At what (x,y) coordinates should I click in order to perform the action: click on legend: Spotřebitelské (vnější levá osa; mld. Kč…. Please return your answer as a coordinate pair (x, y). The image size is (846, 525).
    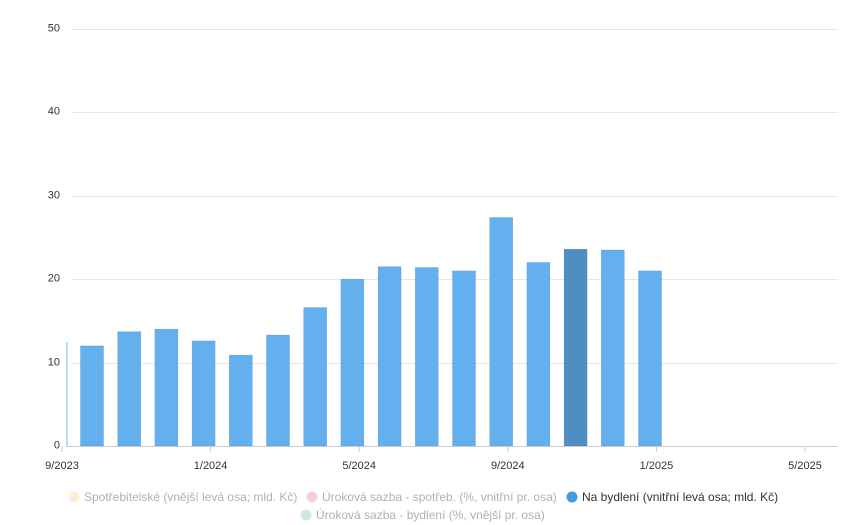
    Looking at the image, I should click on (423, 505).